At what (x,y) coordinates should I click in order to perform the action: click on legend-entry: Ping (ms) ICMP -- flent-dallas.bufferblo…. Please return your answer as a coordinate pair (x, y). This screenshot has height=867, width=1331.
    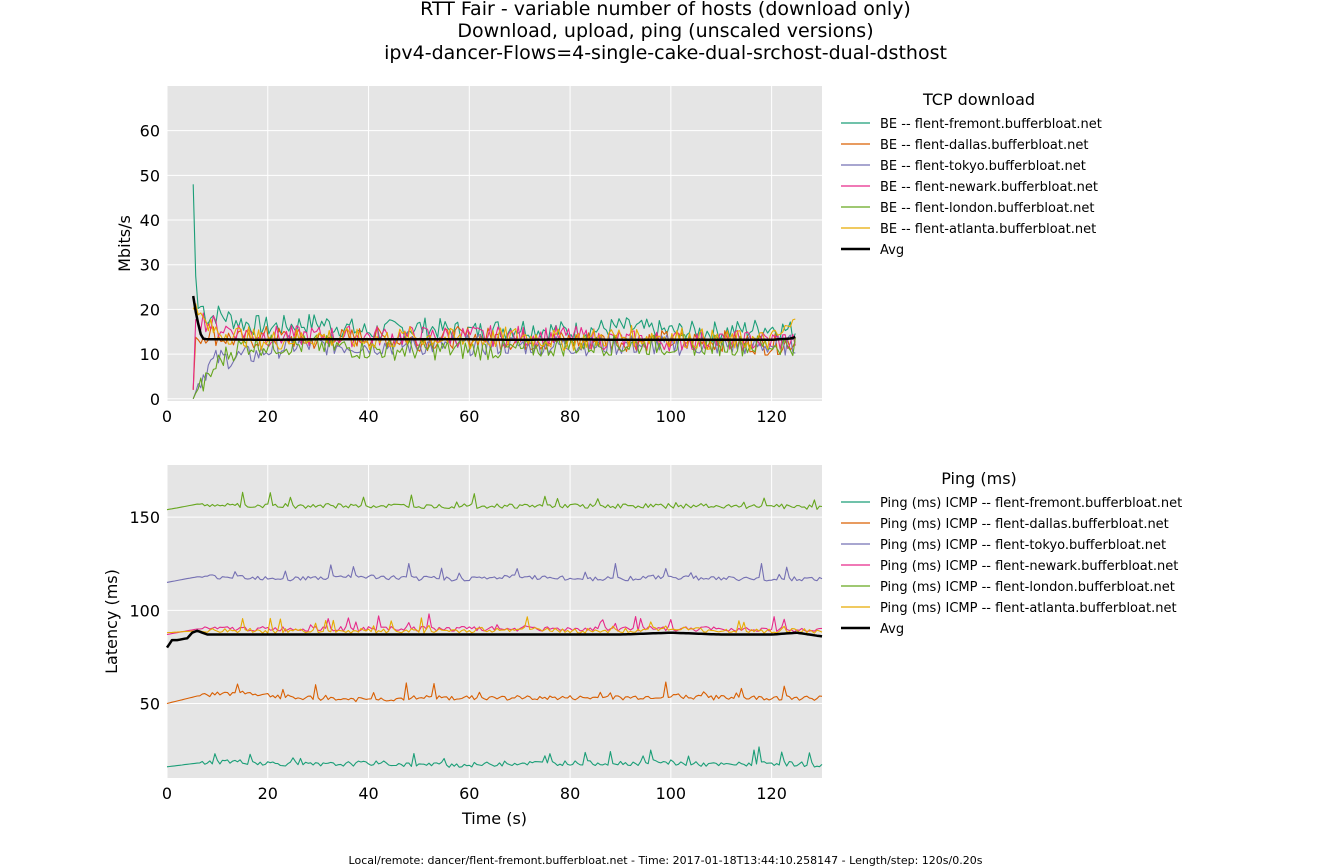
    Looking at the image, I should click on (1024, 524).